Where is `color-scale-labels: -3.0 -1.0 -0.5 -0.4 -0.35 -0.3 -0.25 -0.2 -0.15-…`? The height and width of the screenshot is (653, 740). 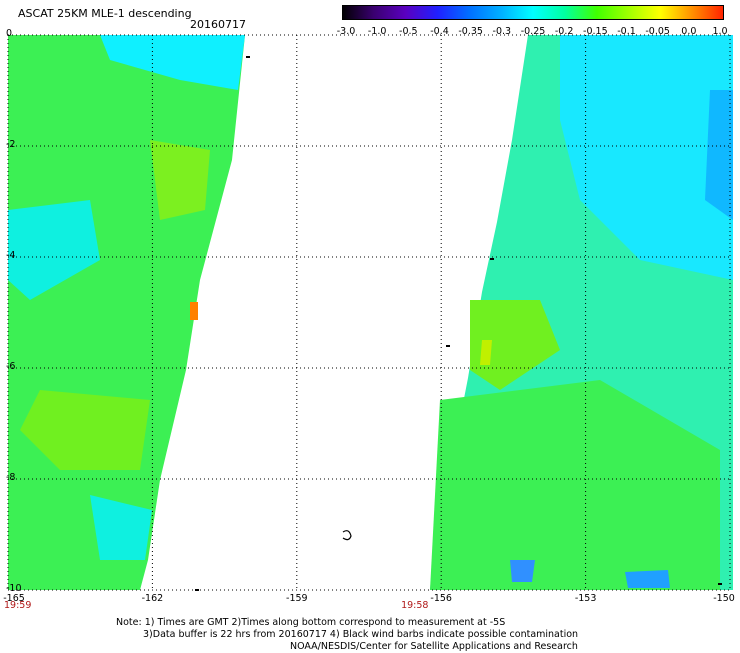 color-scale-labels: -3.0 -1.0 -0.5 -0.4 -0.35 -0.3 -0.25 -0.2 -0.15-… is located at coordinates (533, 32).